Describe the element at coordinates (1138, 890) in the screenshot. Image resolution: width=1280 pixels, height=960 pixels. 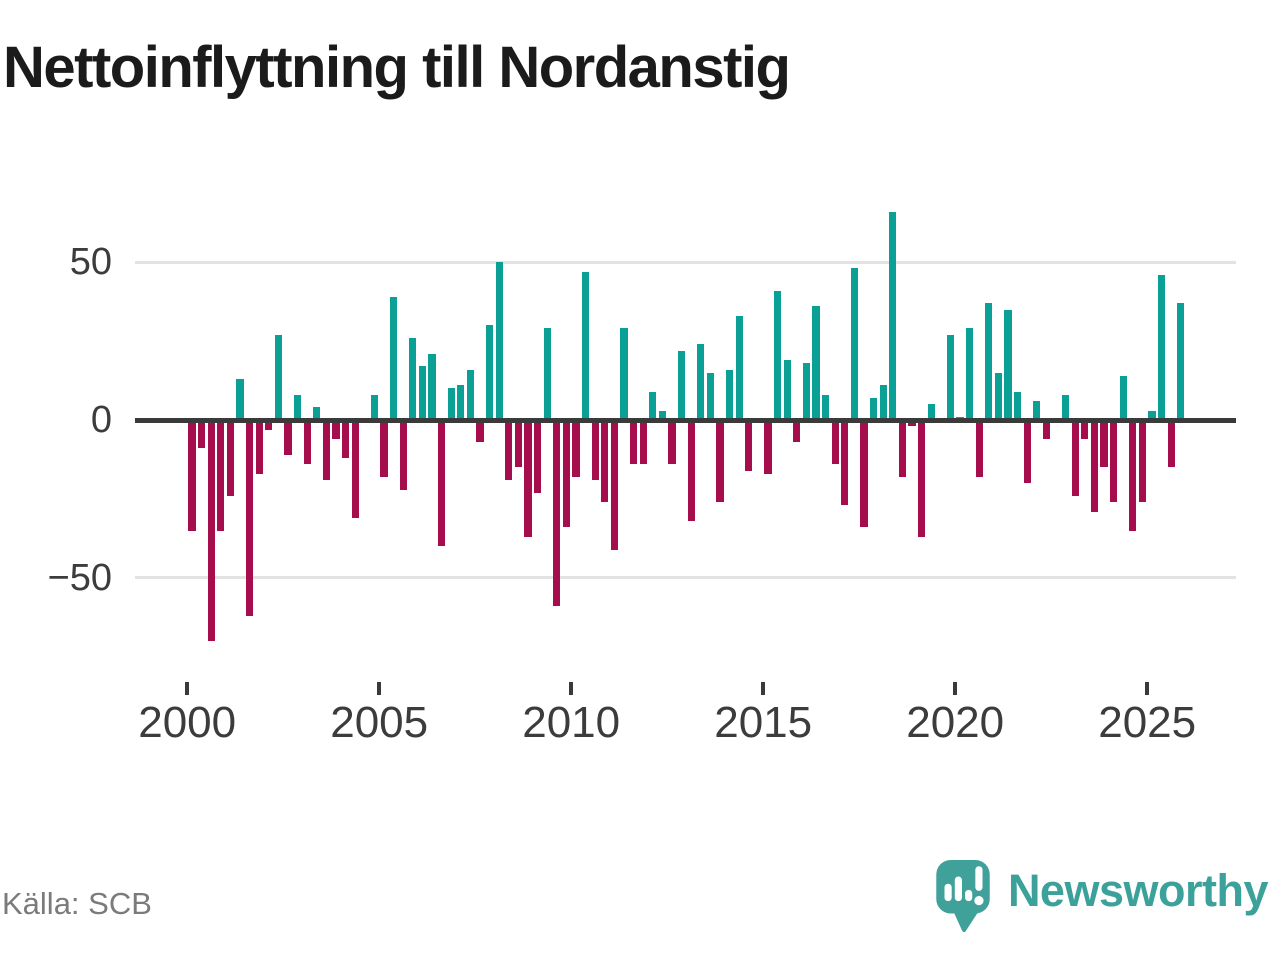
I see `newsworthy-wordmark: Newsworthy` at that location.